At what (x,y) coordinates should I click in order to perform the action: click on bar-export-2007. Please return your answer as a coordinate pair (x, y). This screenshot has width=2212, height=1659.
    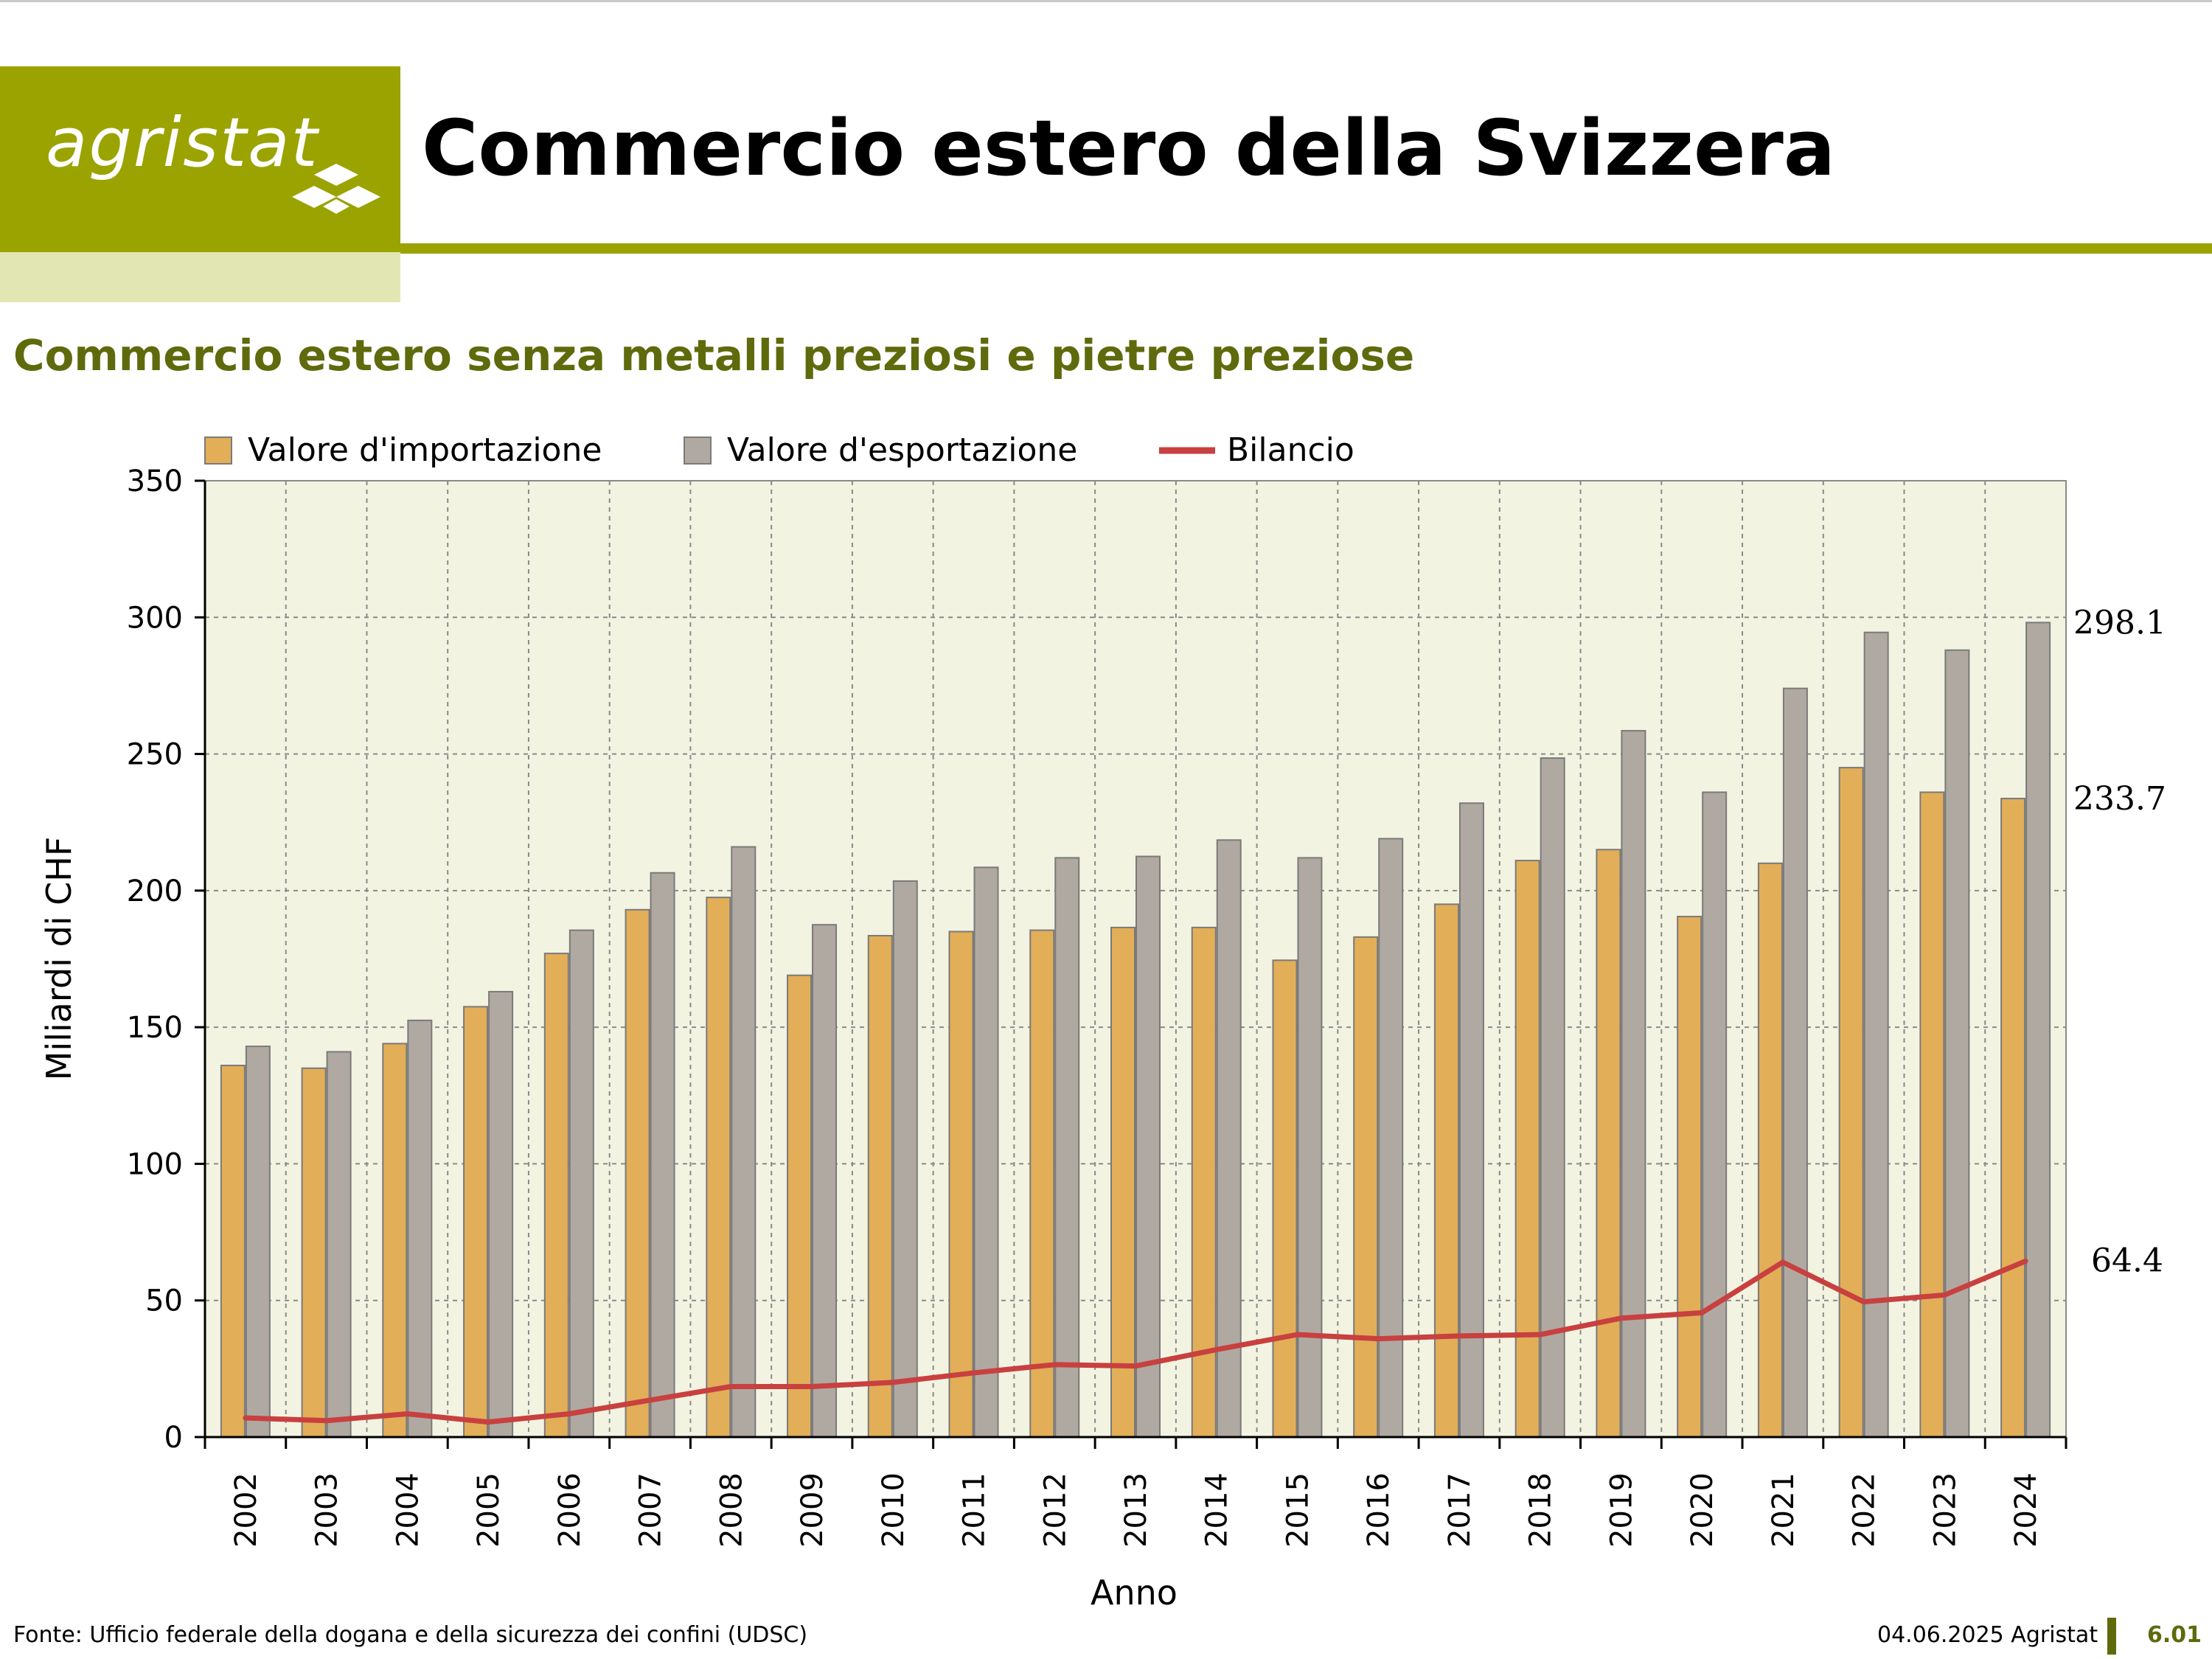
    Looking at the image, I should click on (662, 1155).